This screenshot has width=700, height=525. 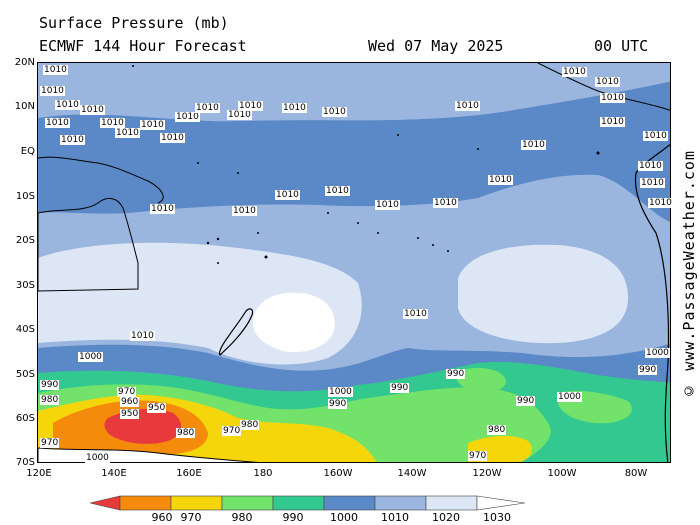 What do you see at coordinates (191, 517) in the screenshot?
I see `legend-tick-label: 970` at bounding box center [191, 517].